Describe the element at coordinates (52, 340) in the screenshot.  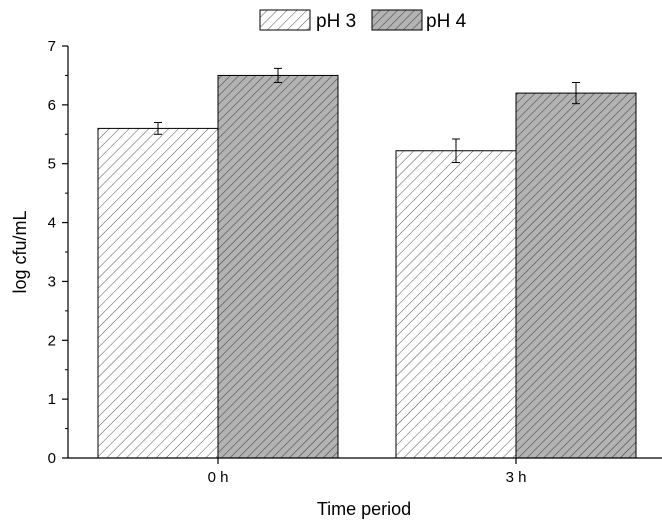
I see `y-tick-label-2: 2` at that location.